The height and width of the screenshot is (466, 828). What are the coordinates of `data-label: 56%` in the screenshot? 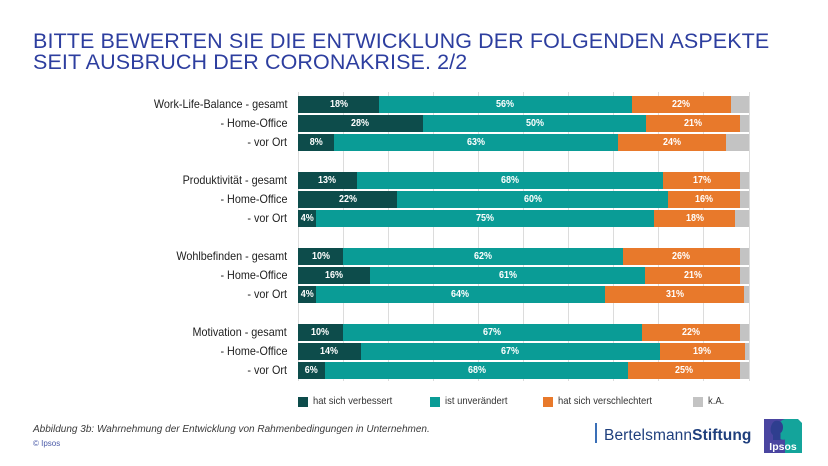 It's located at (505, 104).